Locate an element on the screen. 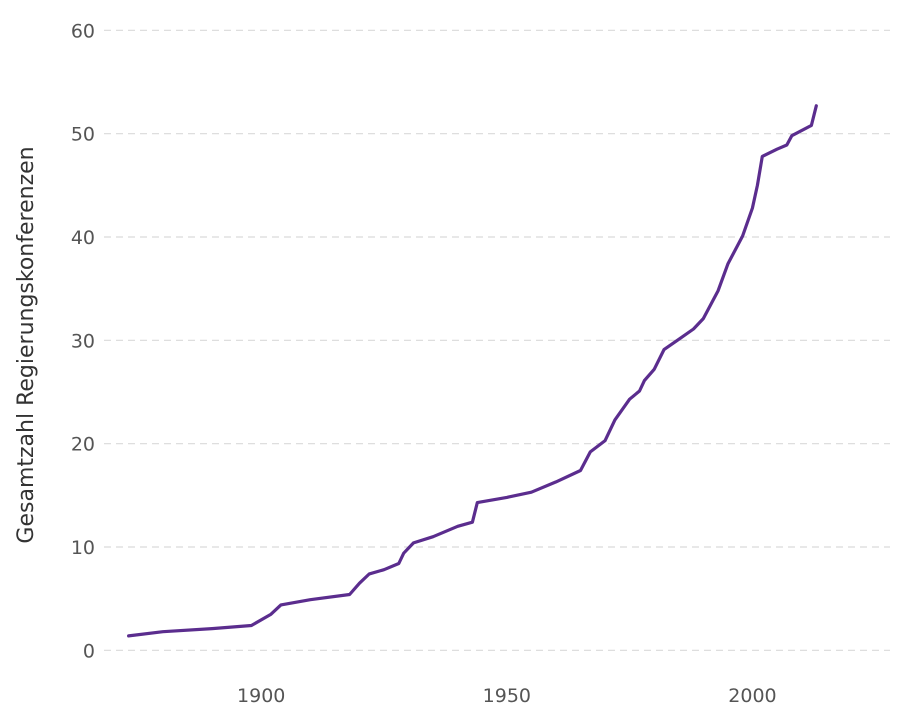 The width and height of the screenshot is (900, 716). y-tick-label: 30 is located at coordinates (83, 341).